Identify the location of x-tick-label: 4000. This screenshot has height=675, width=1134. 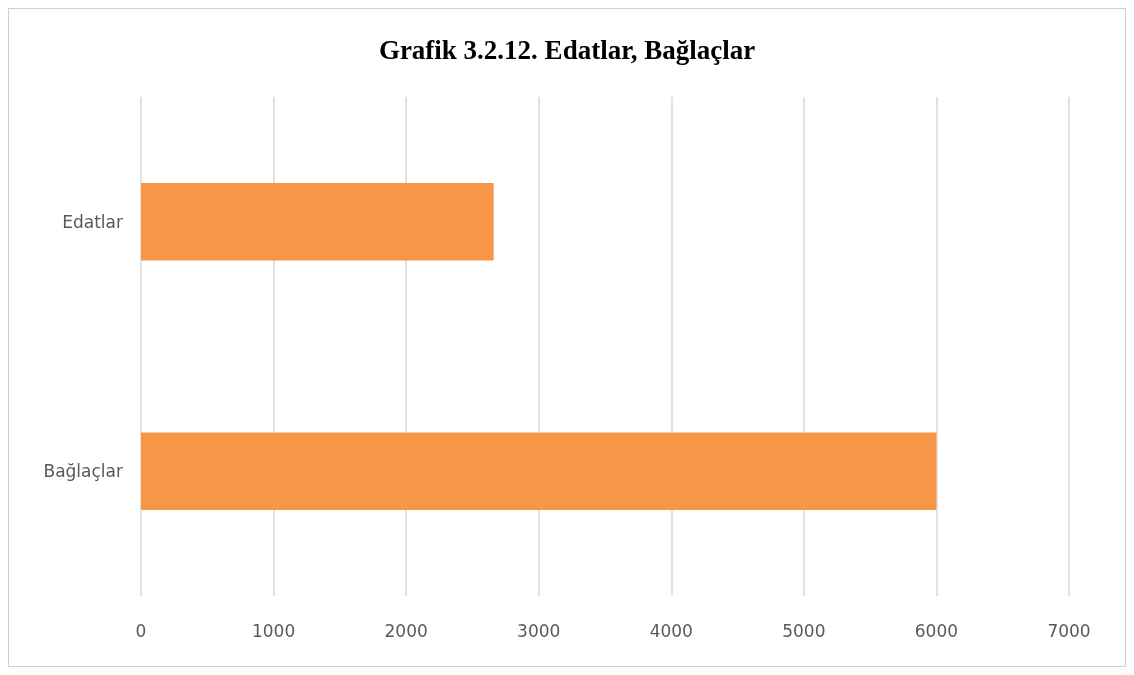
(671, 630).